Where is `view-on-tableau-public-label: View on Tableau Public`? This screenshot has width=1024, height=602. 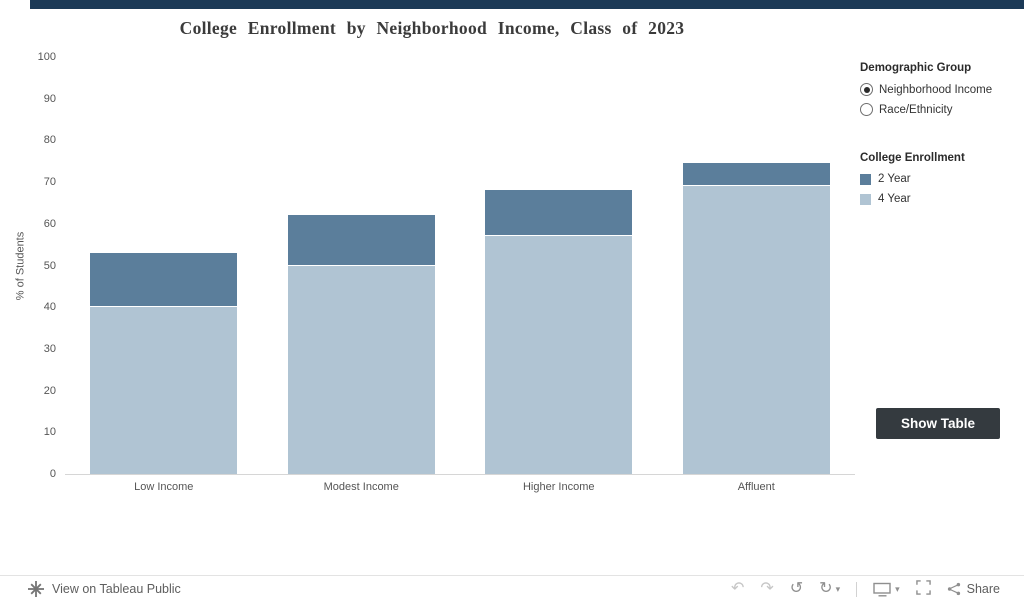 view-on-tableau-public-label: View on Tableau Public is located at coordinates (116, 589).